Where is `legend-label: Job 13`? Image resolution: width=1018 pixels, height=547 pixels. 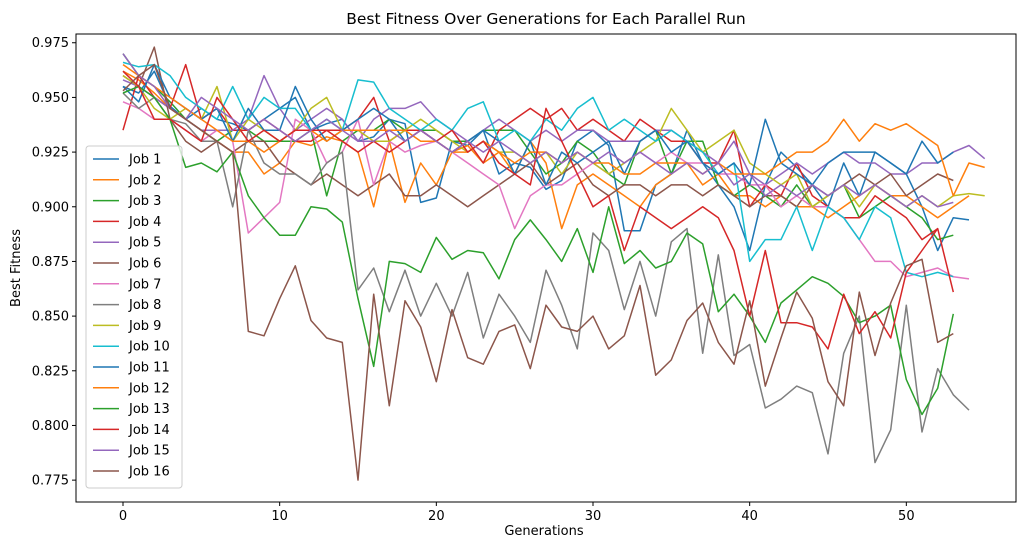
legend-label: Job 13 is located at coordinates (149, 409).